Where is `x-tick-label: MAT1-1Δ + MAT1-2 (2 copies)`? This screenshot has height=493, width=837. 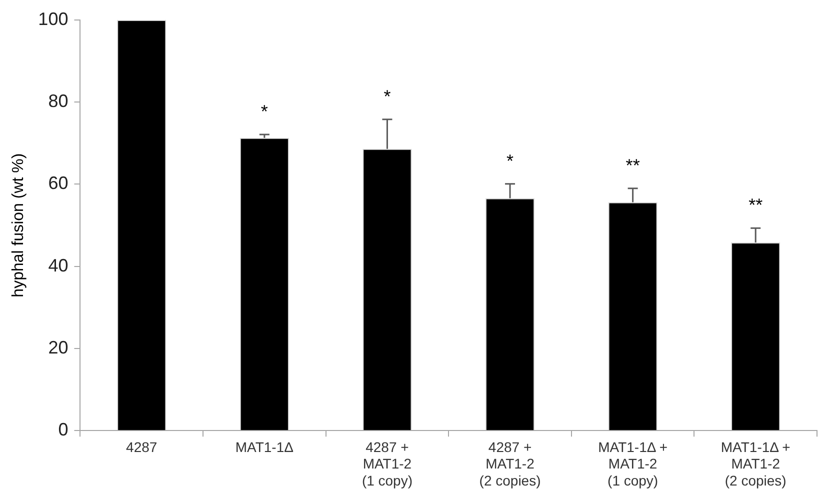 x-tick-label: MAT1-1Δ + MAT1-2 (2 copies) is located at coordinates (755, 463).